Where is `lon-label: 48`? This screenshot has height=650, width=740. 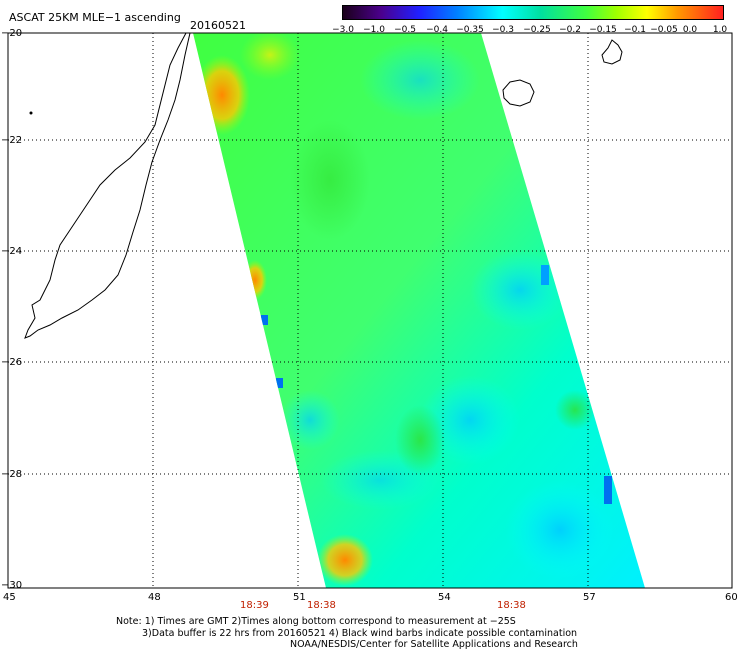 lon-label: 48 is located at coordinates (154, 597).